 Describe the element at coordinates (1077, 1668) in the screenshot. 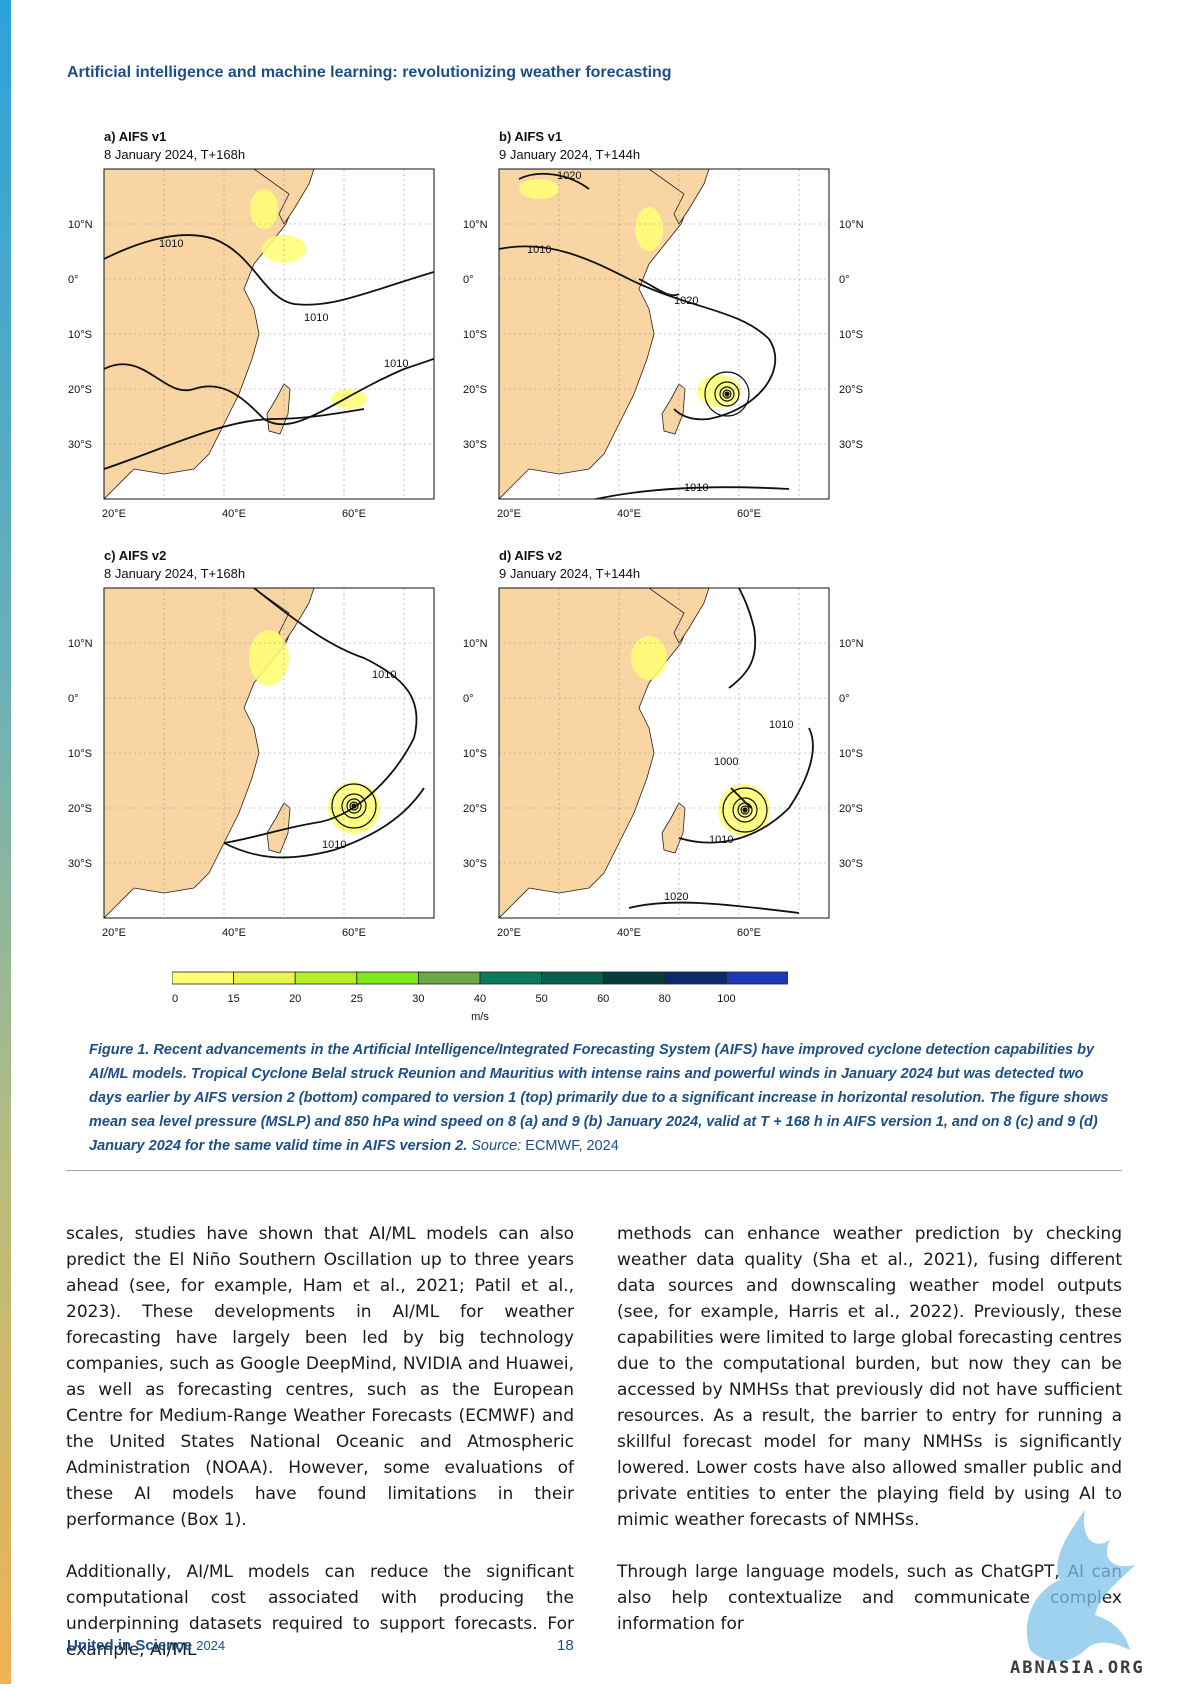

I see `watermark-text: ABNASIA.ORG` at that location.